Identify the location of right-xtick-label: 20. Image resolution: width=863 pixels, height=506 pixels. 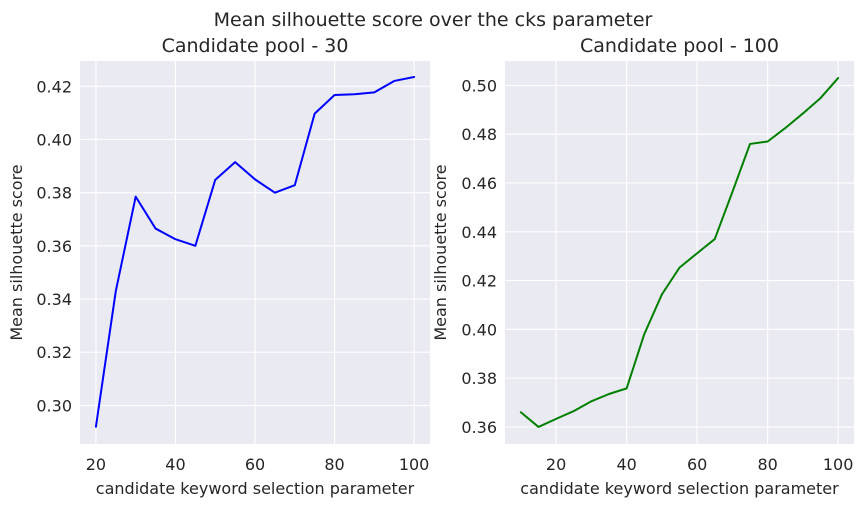
(556, 464).